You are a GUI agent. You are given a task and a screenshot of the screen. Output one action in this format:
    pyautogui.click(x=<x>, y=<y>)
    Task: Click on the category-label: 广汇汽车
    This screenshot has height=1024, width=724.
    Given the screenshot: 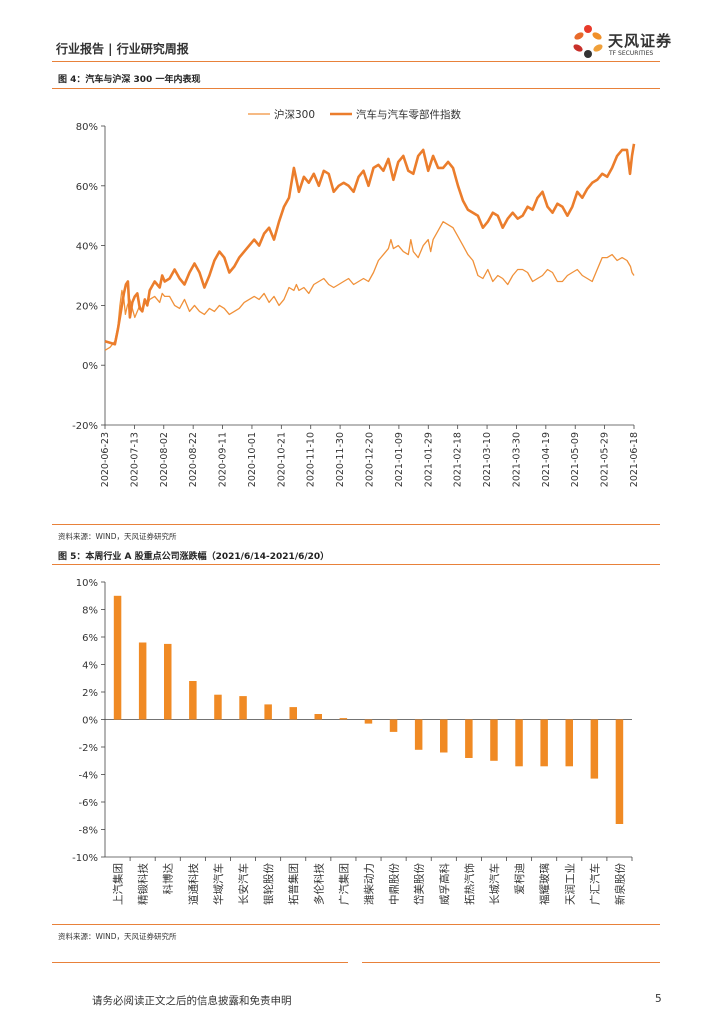 What is the action you would take?
    pyautogui.click(x=594, y=884)
    